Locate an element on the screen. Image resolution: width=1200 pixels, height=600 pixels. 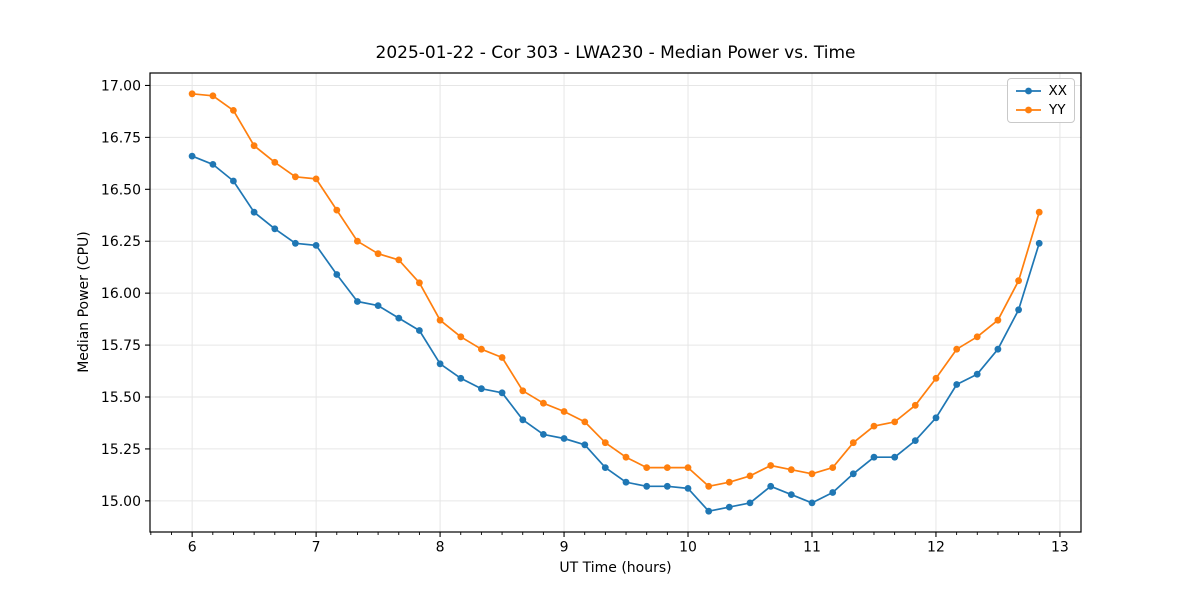
y-tick-label: 16.50 is located at coordinates (121, 190).